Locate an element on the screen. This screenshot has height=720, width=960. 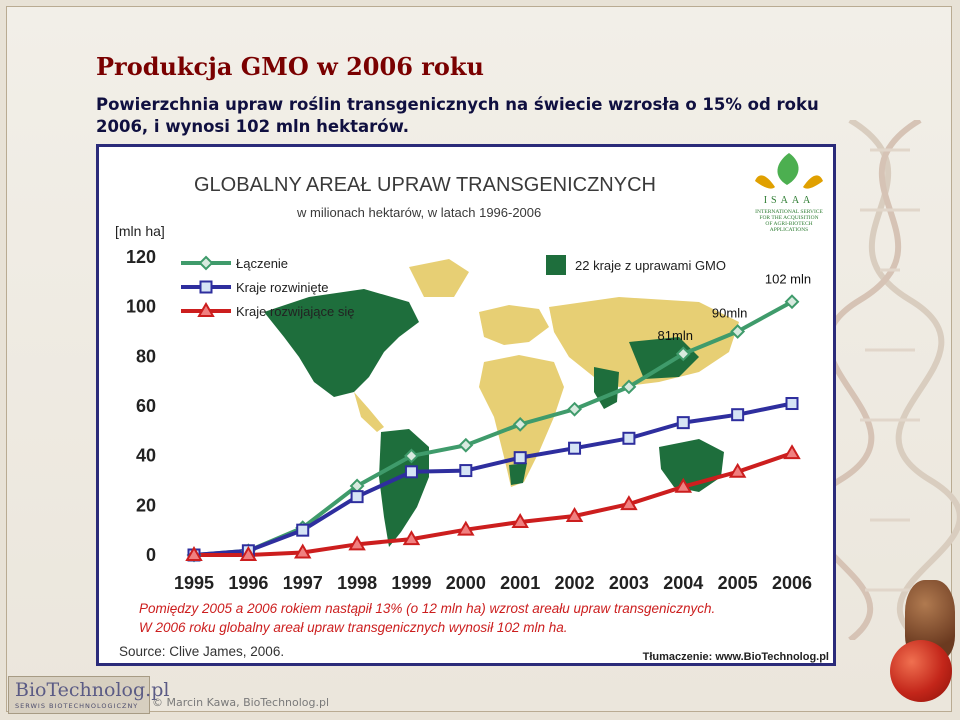
isaaa-logo-line-4: APPLICATIONS is located at coordinates (789, 230).